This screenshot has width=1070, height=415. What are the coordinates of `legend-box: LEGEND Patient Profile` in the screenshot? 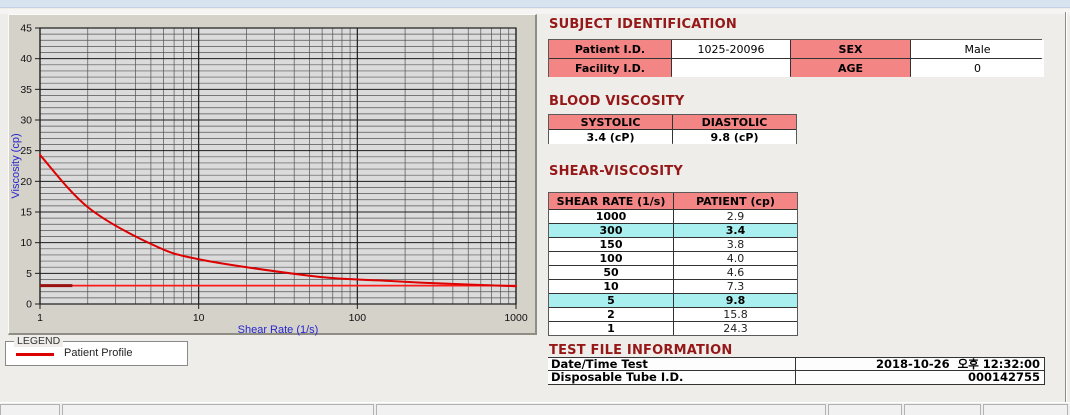 It's located at (96, 350).